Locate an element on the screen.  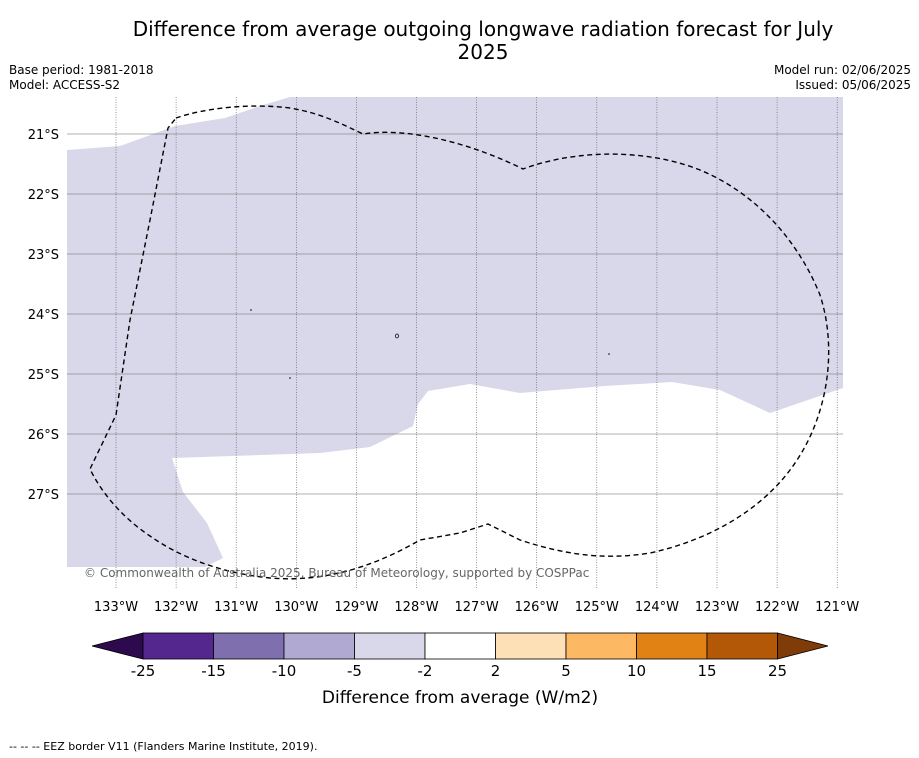
latitude-label: 21°S is located at coordinates (43, 135).